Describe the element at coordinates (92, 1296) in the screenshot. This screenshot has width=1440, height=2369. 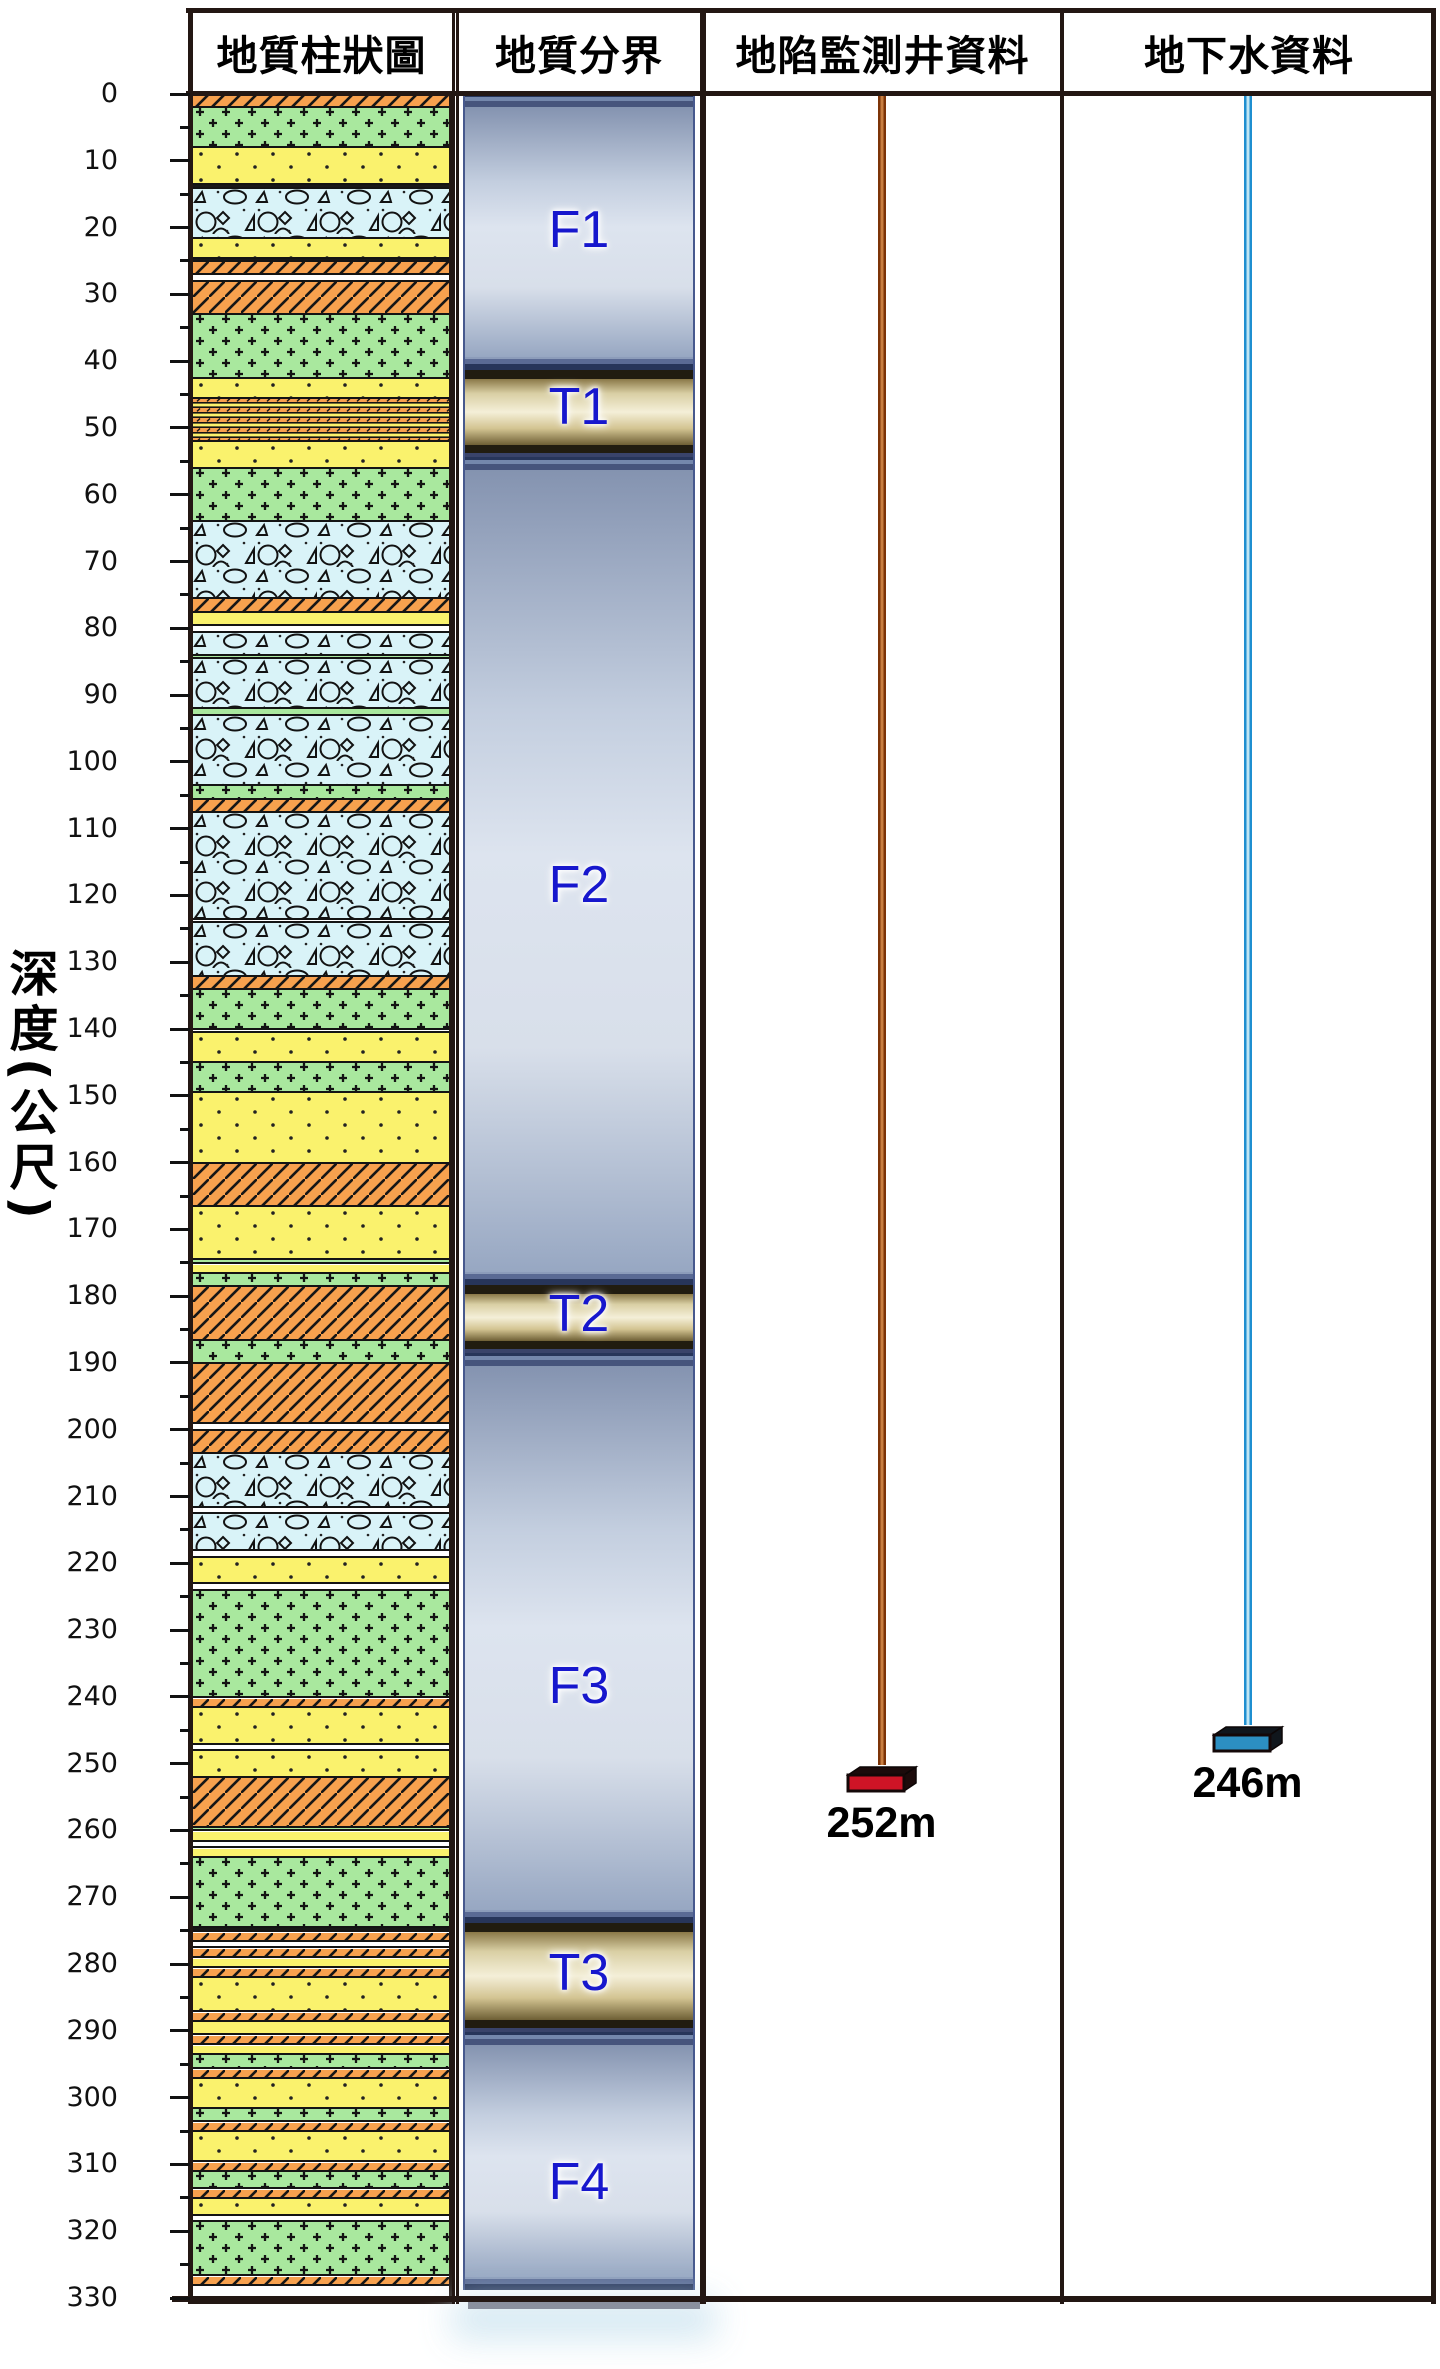
I see `axis-tick-label: 180` at that location.